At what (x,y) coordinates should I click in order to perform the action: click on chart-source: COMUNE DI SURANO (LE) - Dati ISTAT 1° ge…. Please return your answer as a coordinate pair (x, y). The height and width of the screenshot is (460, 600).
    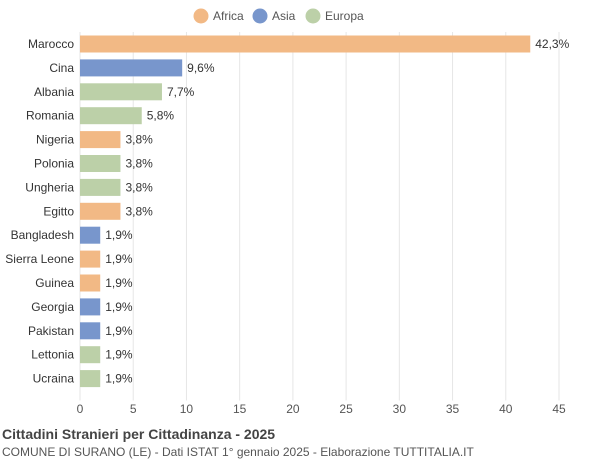
    Looking at the image, I should click on (238, 452).